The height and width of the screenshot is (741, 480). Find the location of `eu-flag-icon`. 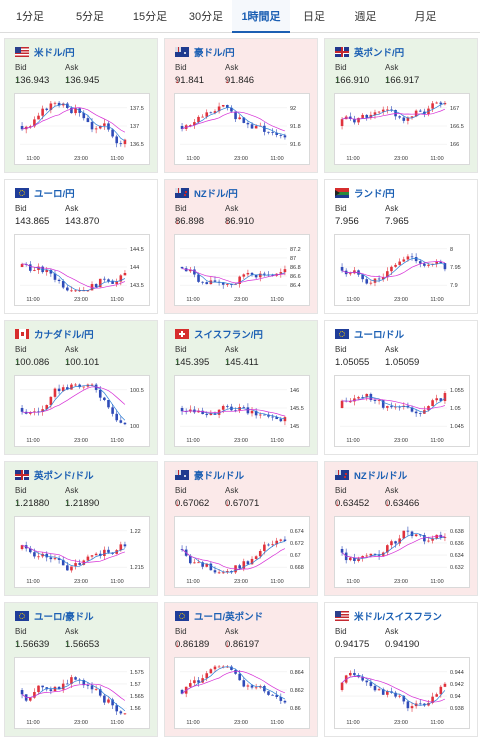

eu-flag-icon is located at coordinates (182, 616).